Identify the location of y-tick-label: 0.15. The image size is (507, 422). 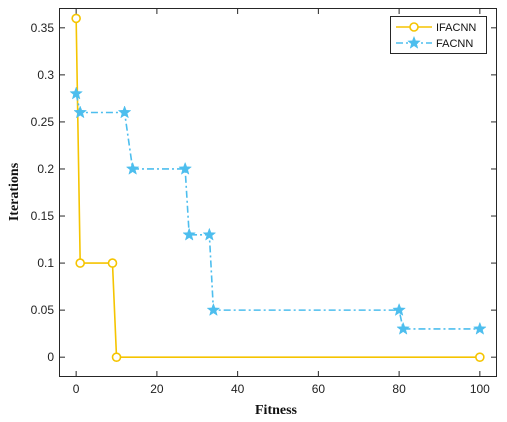
(43, 216).